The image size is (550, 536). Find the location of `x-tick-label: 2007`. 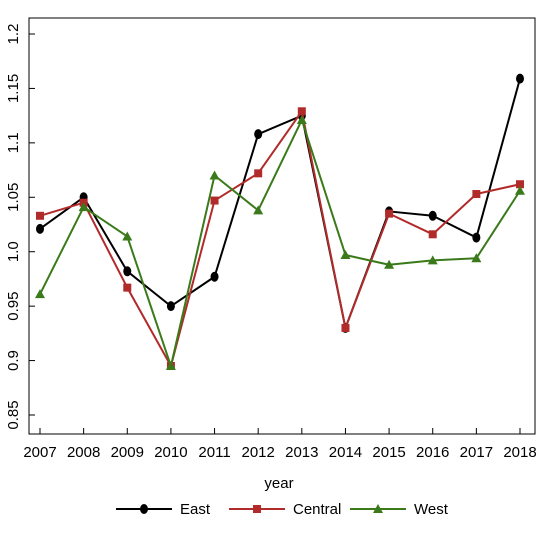

x-tick-label: 2007 is located at coordinates (39, 452).